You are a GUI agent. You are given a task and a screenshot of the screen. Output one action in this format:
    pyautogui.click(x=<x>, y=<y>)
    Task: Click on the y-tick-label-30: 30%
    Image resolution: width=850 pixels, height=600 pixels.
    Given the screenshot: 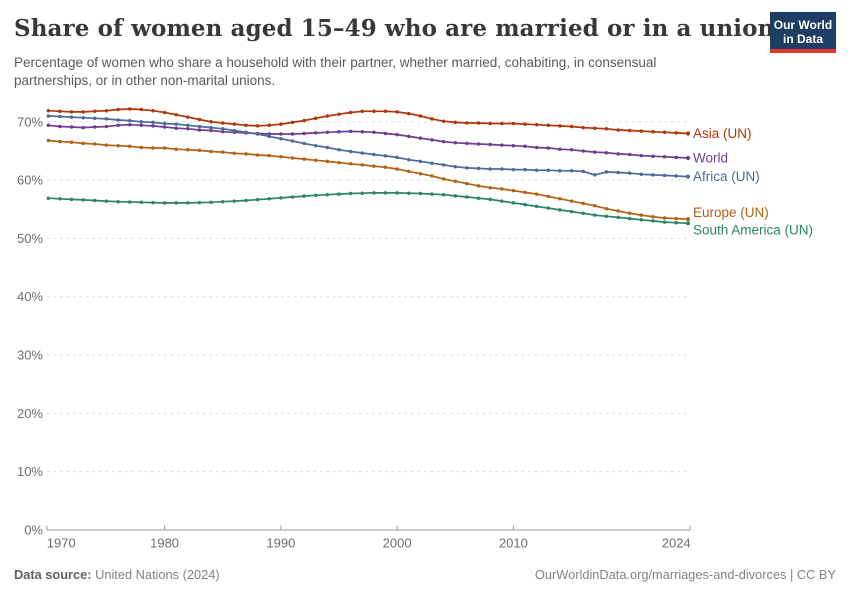 What is the action you would take?
    pyautogui.click(x=30, y=355)
    